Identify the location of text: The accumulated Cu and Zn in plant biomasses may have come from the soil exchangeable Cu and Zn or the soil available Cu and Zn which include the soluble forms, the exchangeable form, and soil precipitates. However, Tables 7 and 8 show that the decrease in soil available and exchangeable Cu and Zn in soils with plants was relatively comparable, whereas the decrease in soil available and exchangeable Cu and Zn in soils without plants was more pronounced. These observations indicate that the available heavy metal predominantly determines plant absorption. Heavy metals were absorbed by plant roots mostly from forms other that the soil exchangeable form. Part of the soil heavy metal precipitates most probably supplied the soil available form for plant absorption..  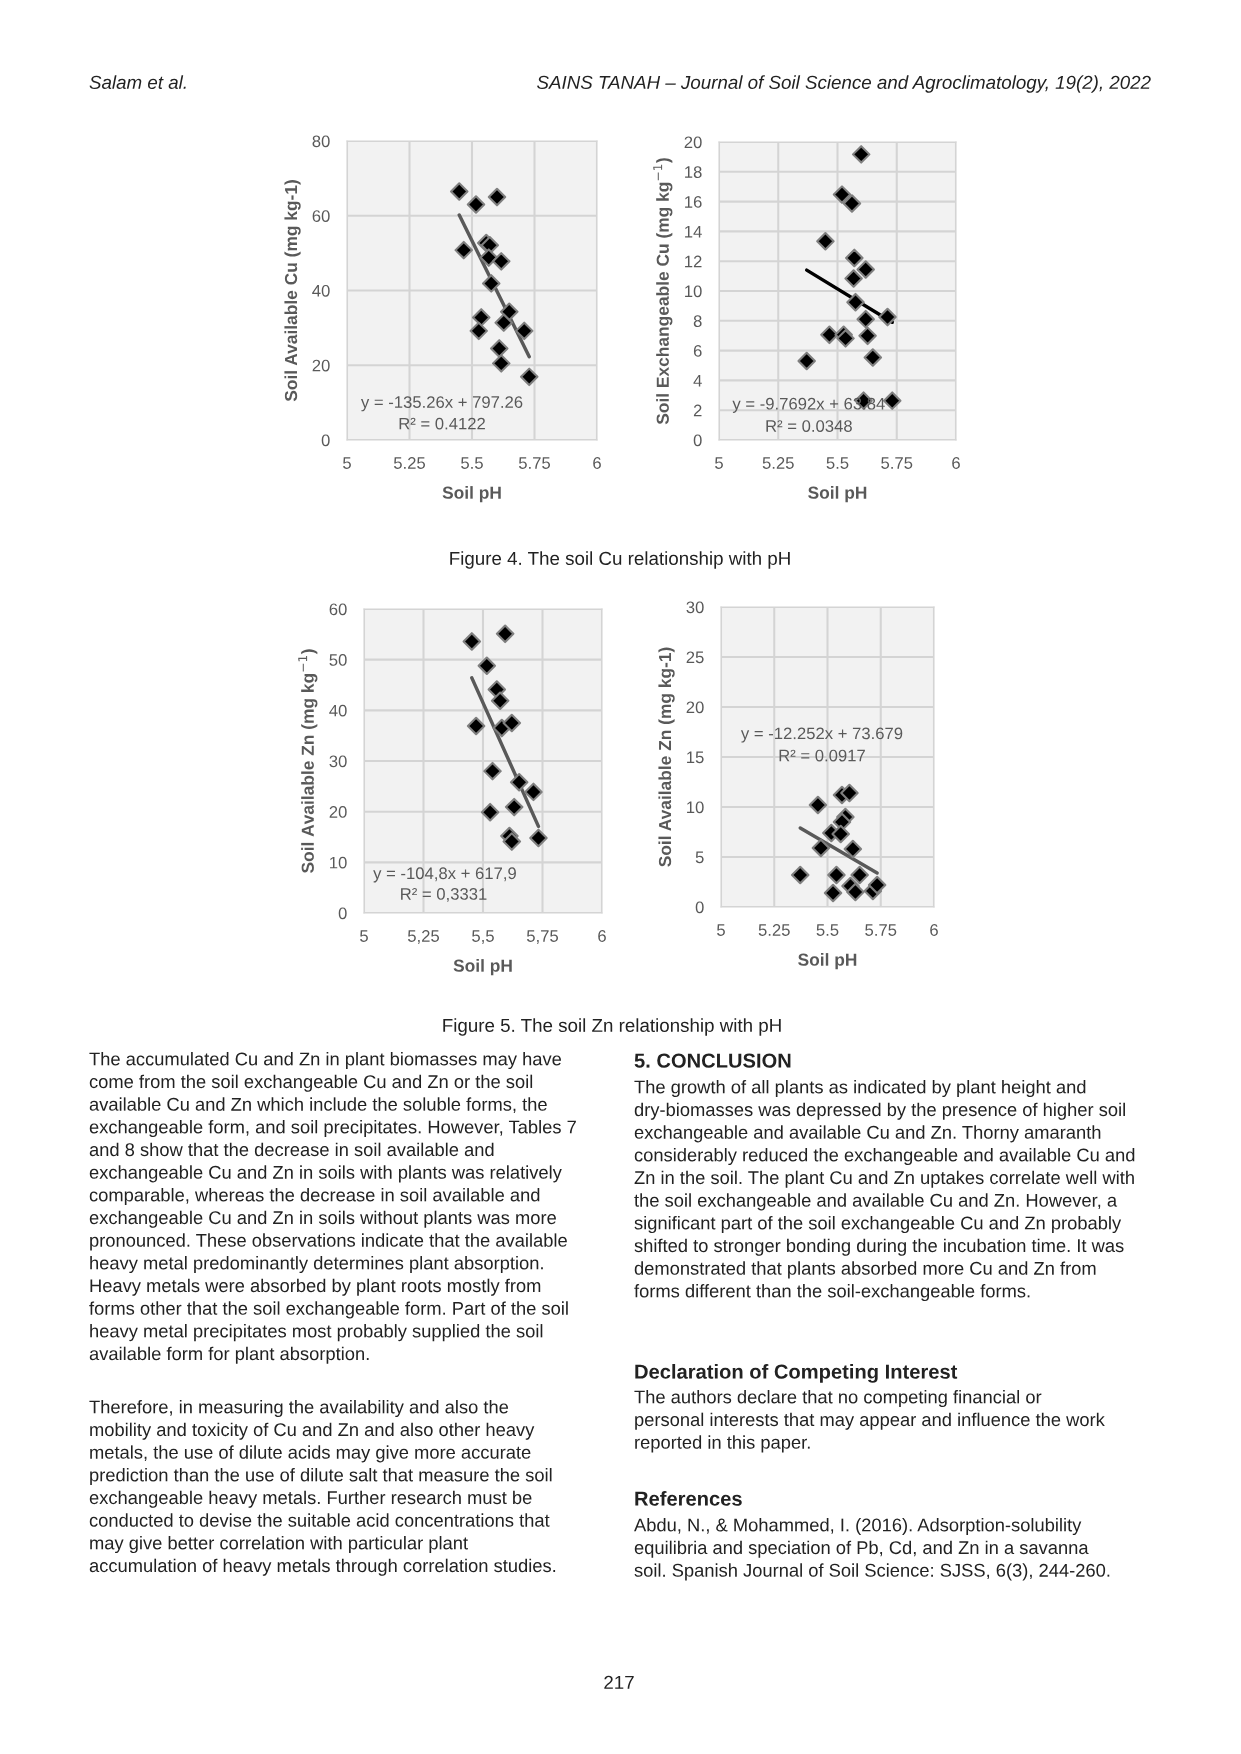
(332, 1208).